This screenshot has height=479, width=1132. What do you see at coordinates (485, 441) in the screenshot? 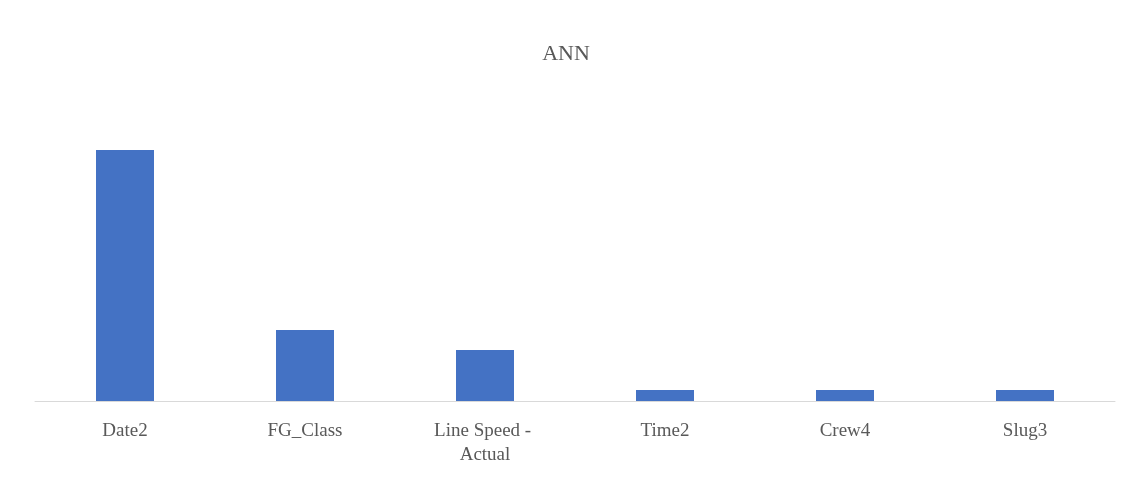
I see `x-tick-label: Line Speed - Actual` at bounding box center [485, 441].